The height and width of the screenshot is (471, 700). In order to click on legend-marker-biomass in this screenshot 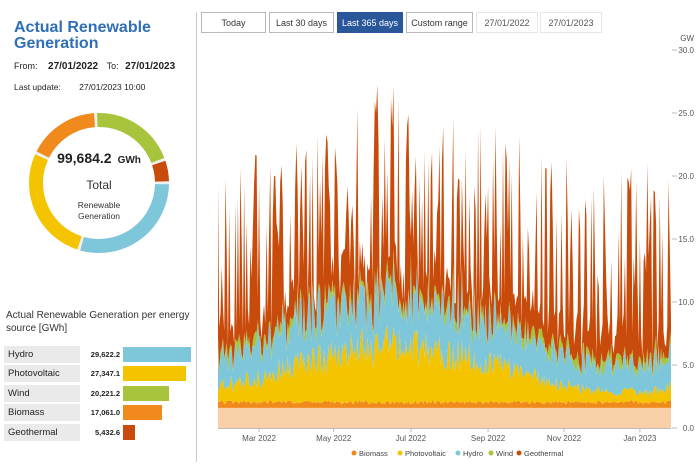, I will do `click(354, 453)`.